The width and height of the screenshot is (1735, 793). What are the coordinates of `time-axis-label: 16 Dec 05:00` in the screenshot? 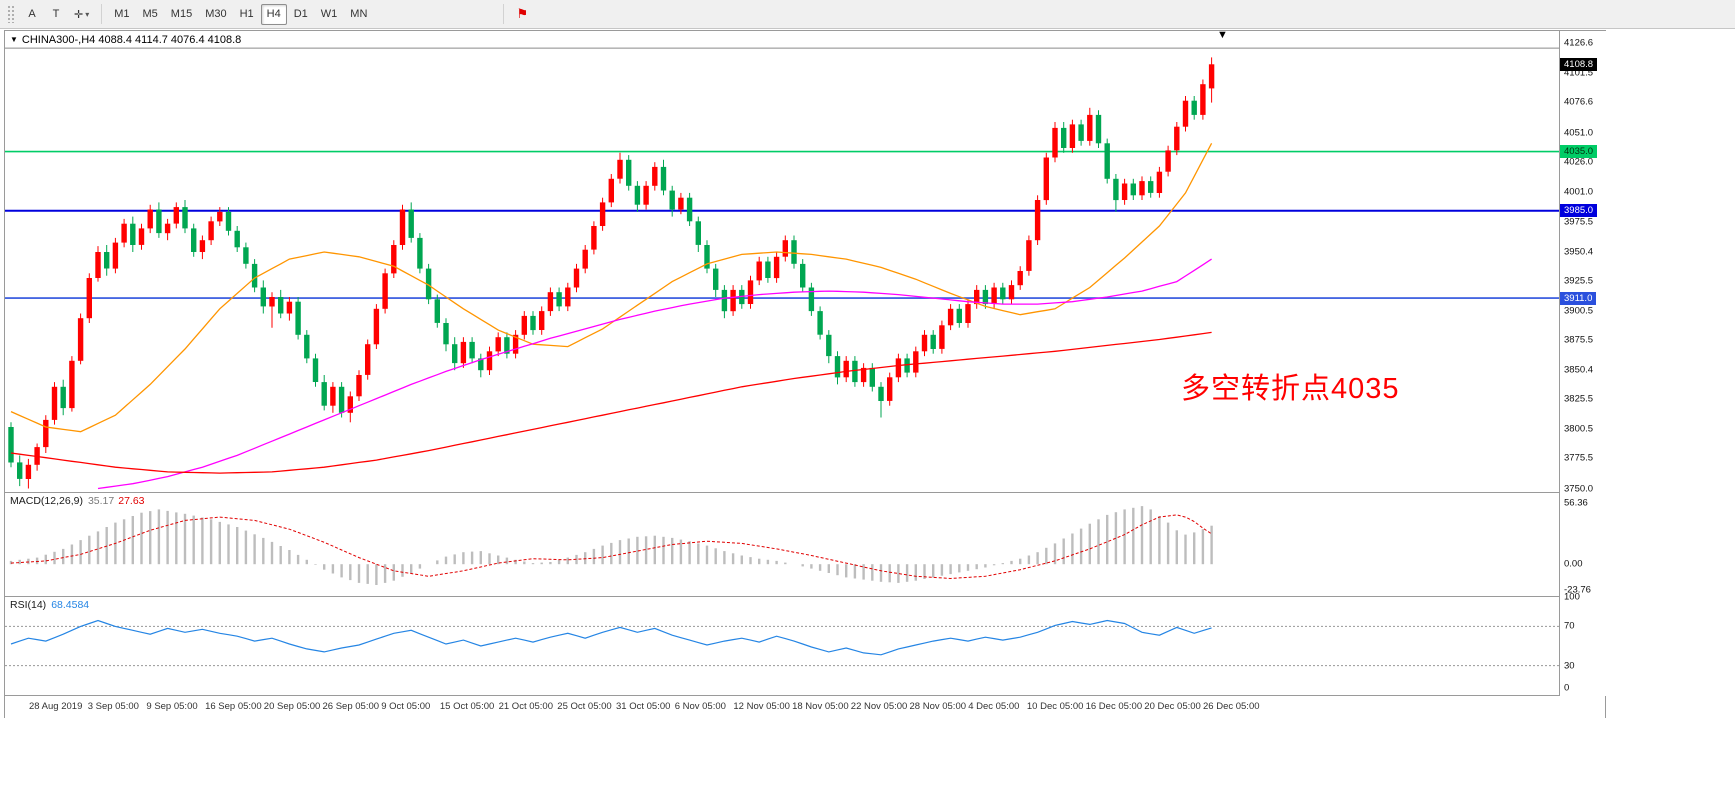 It's located at (1114, 706).